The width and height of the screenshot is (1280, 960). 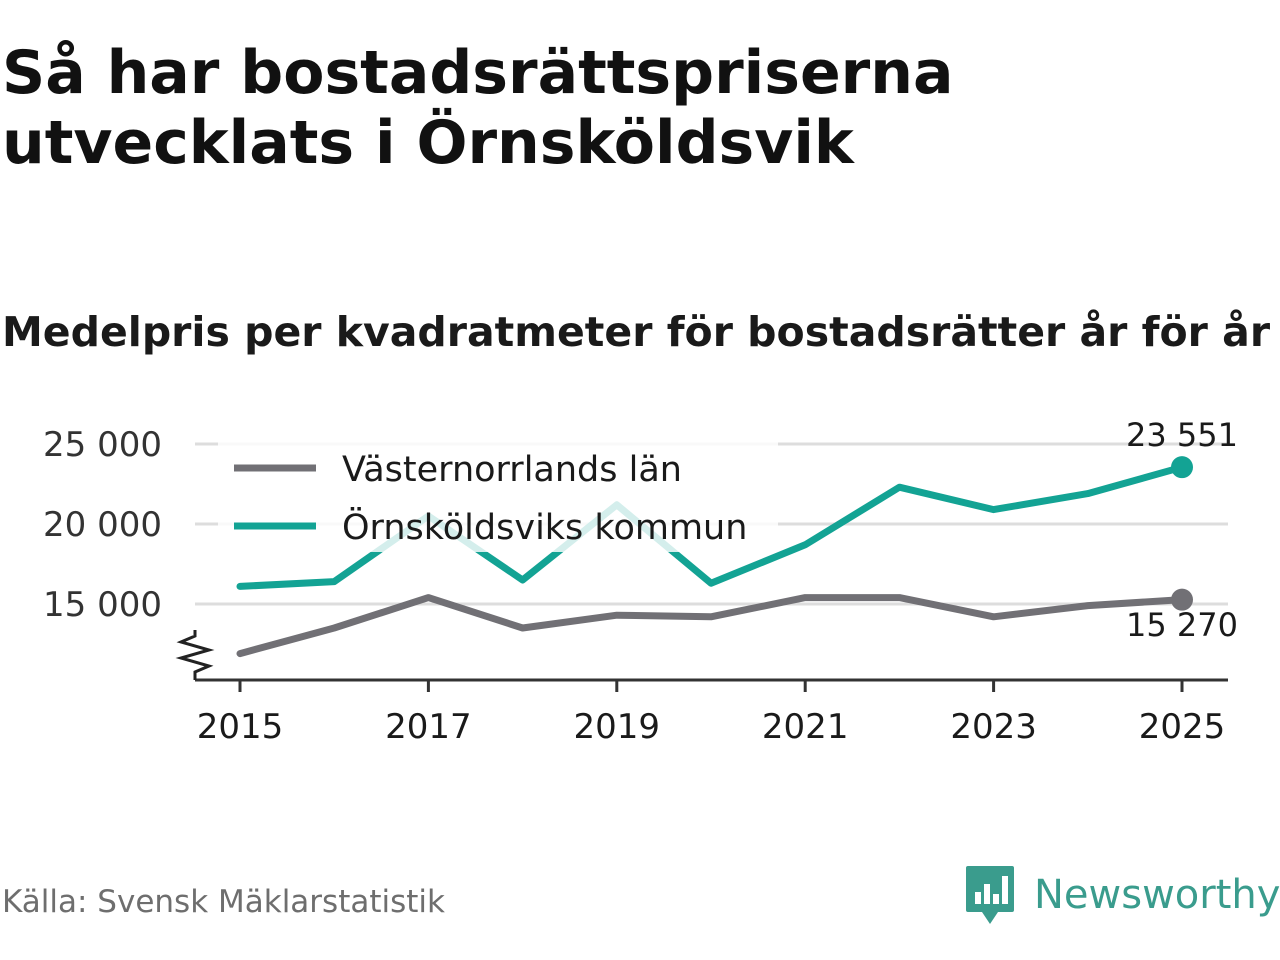 What do you see at coordinates (711, 626) in the screenshot?
I see `series-line-vasternorrlands-lan` at bounding box center [711, 626].